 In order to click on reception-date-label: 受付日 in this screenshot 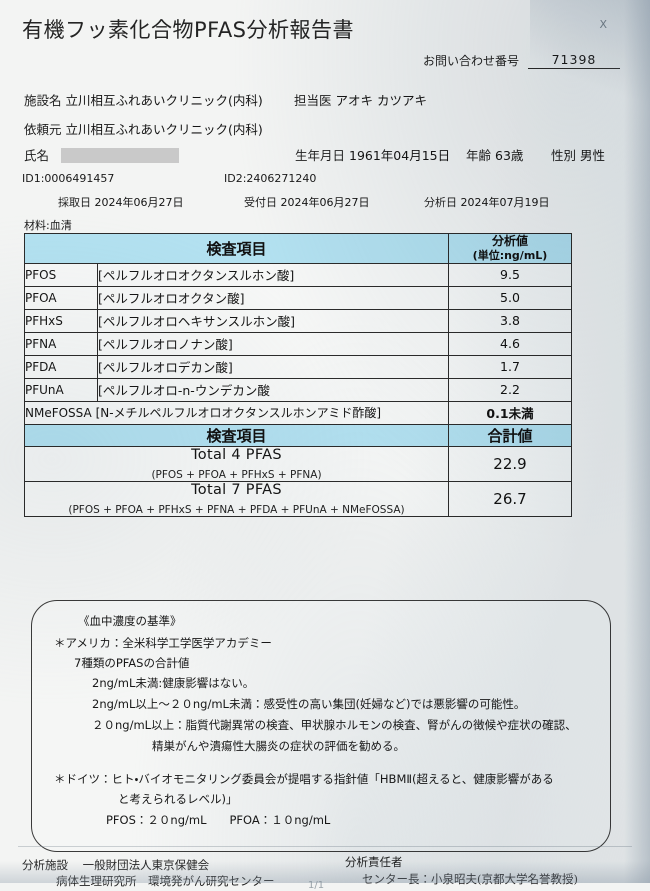, I will do `click(260, 202)`.